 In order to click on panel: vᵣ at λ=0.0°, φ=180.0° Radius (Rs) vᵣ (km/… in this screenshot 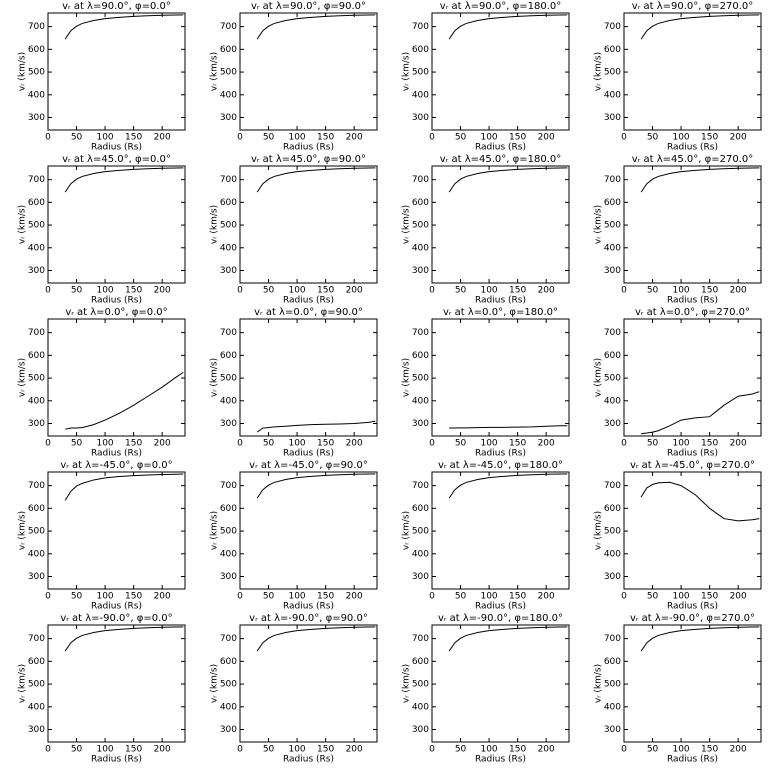, I will do `click(486, 383)`.